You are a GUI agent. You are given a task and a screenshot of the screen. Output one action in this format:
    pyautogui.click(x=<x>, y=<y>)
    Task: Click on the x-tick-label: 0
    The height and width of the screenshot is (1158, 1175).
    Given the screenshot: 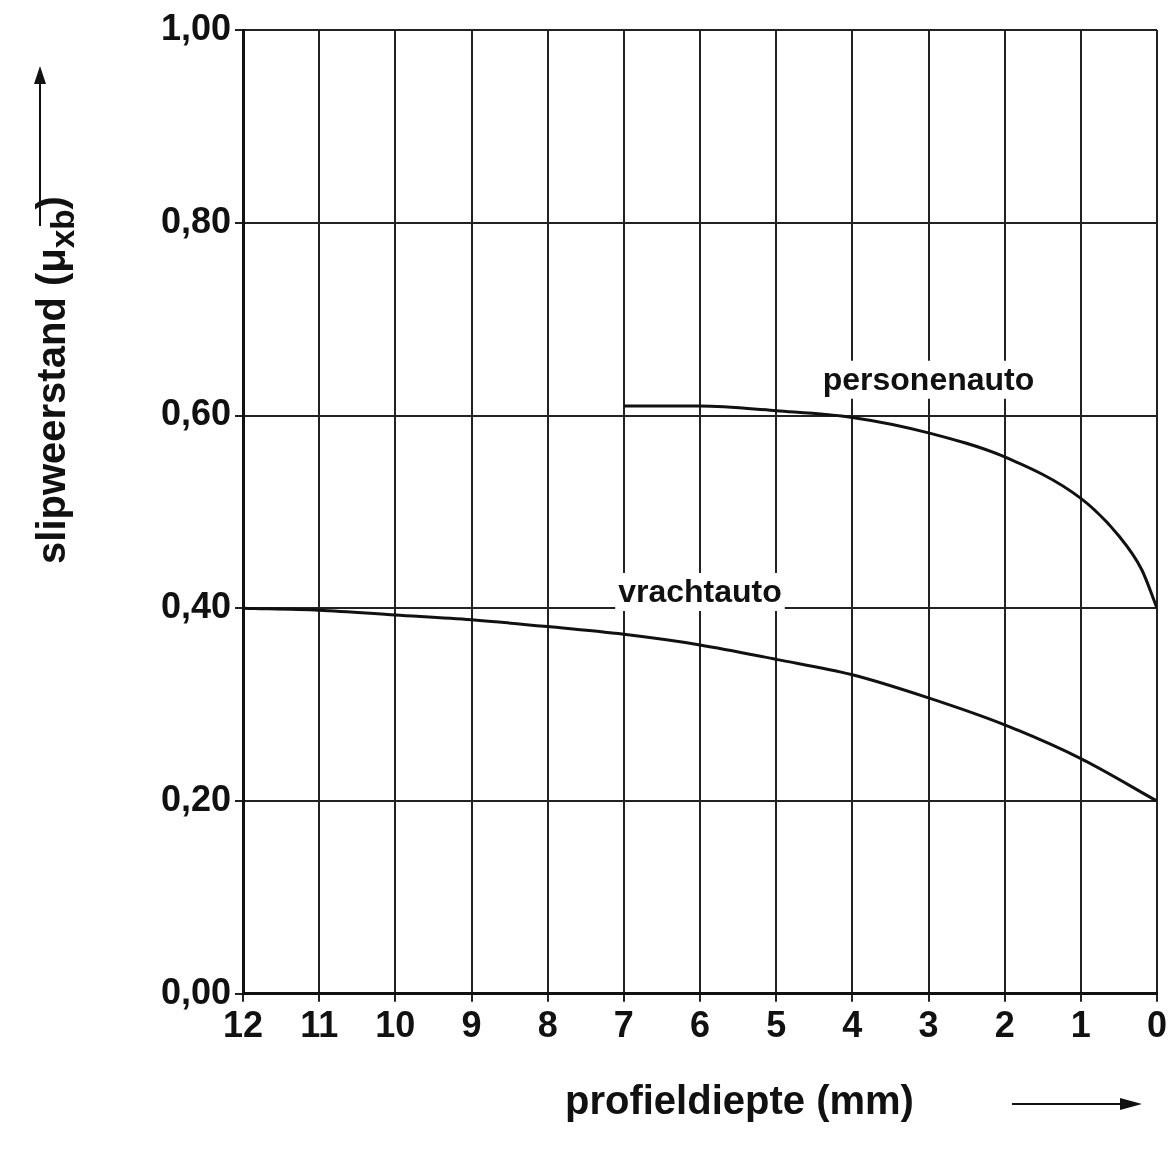 What is the action you would take?
    pyautogui.click(x=1157, y=1025)
    